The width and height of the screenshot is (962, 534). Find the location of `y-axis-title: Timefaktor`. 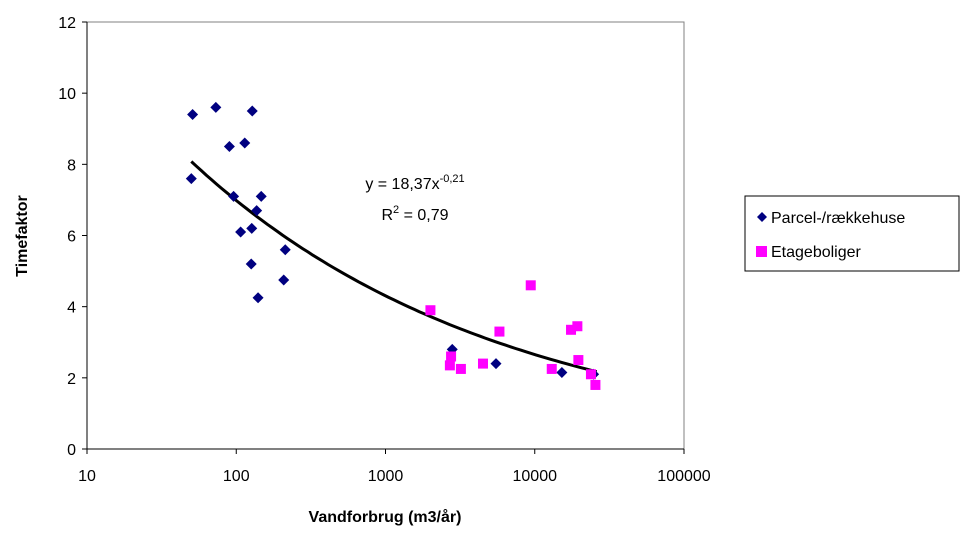

y-axis-title: Timefaktor is located at coordinates (22, 236).